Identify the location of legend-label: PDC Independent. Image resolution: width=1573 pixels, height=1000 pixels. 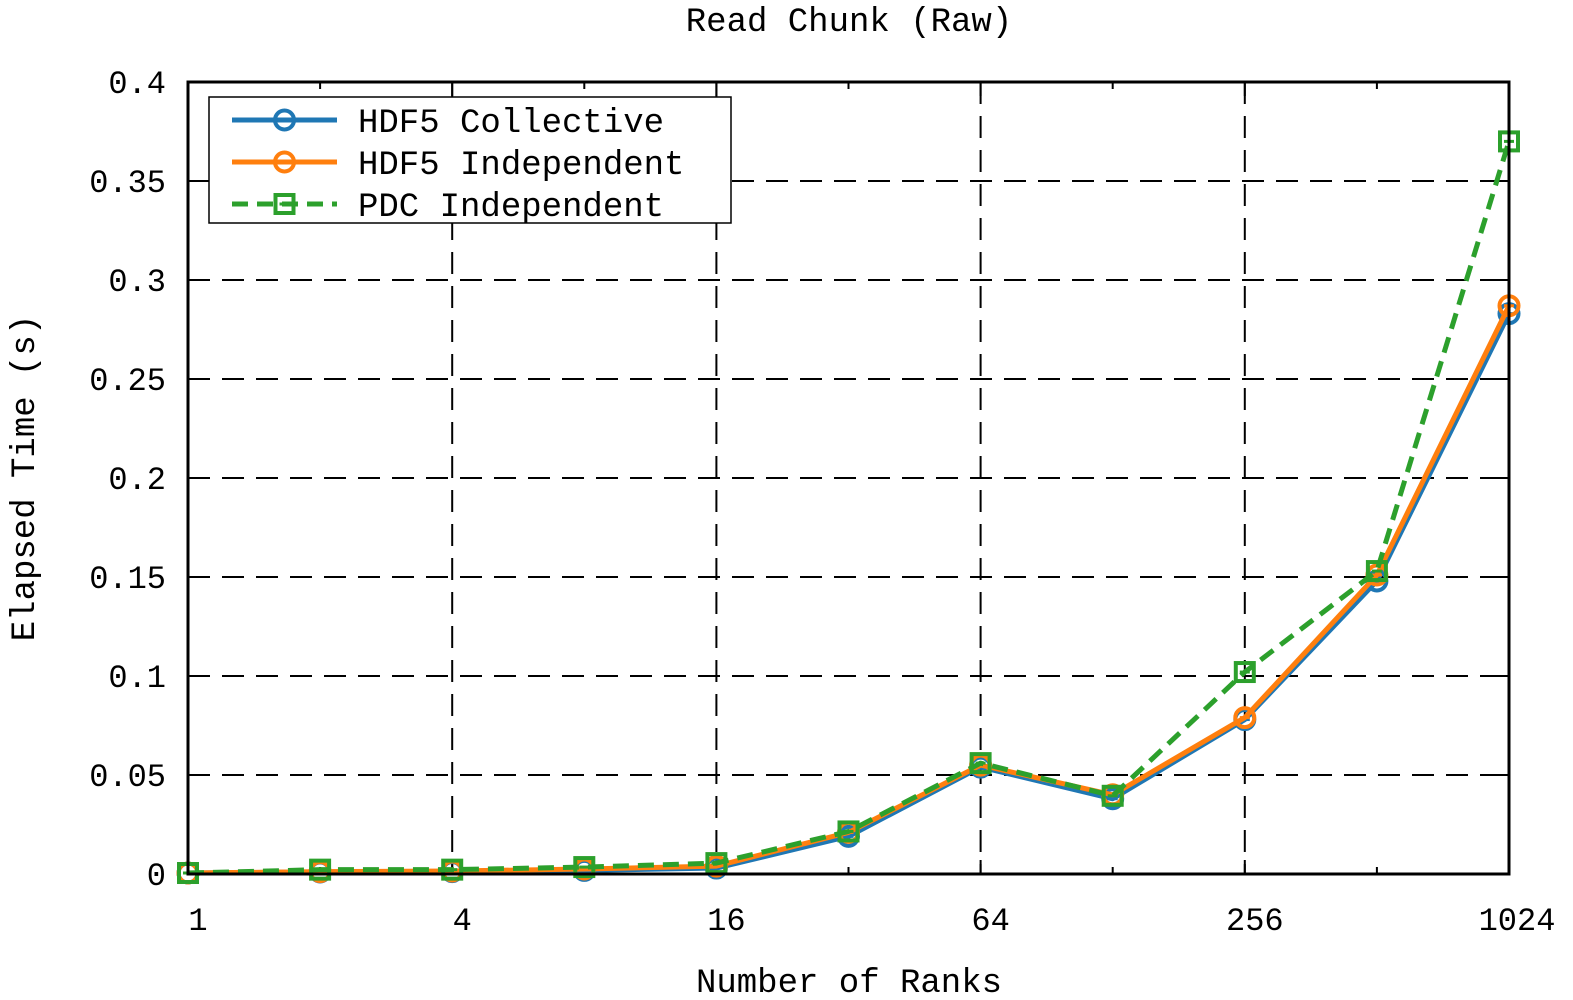
(511, 208).